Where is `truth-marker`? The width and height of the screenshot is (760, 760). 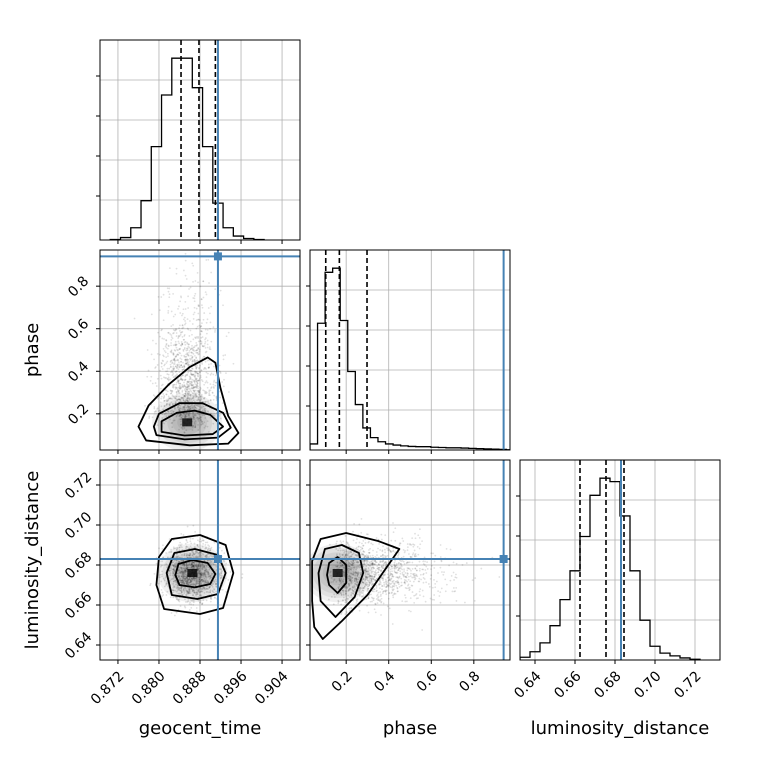 truth-marker is located at coordinates (503, 559).